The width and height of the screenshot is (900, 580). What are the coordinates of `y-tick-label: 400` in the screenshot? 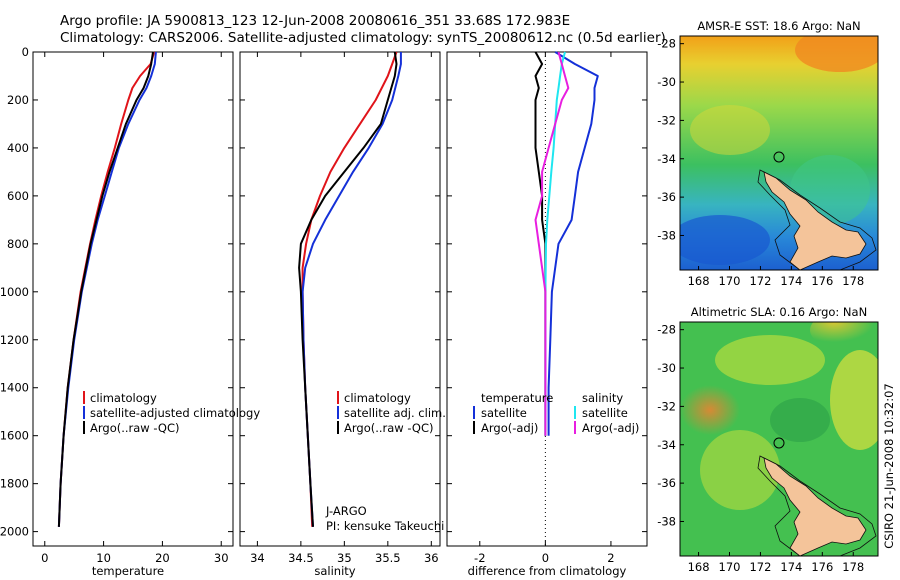 It's located at (18, 148).